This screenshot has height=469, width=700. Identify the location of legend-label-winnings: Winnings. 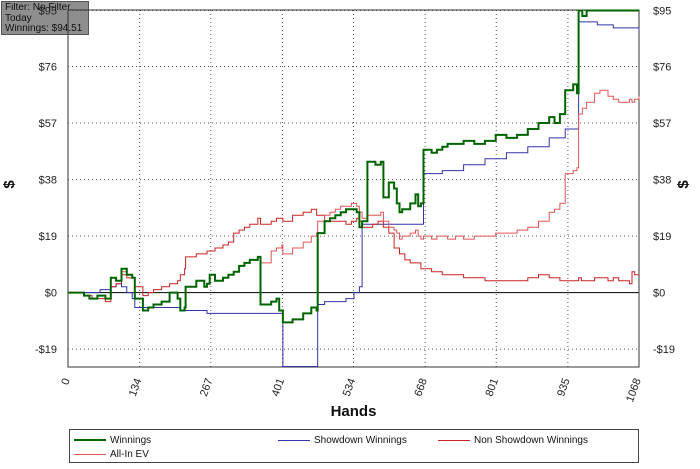
(131, 440).